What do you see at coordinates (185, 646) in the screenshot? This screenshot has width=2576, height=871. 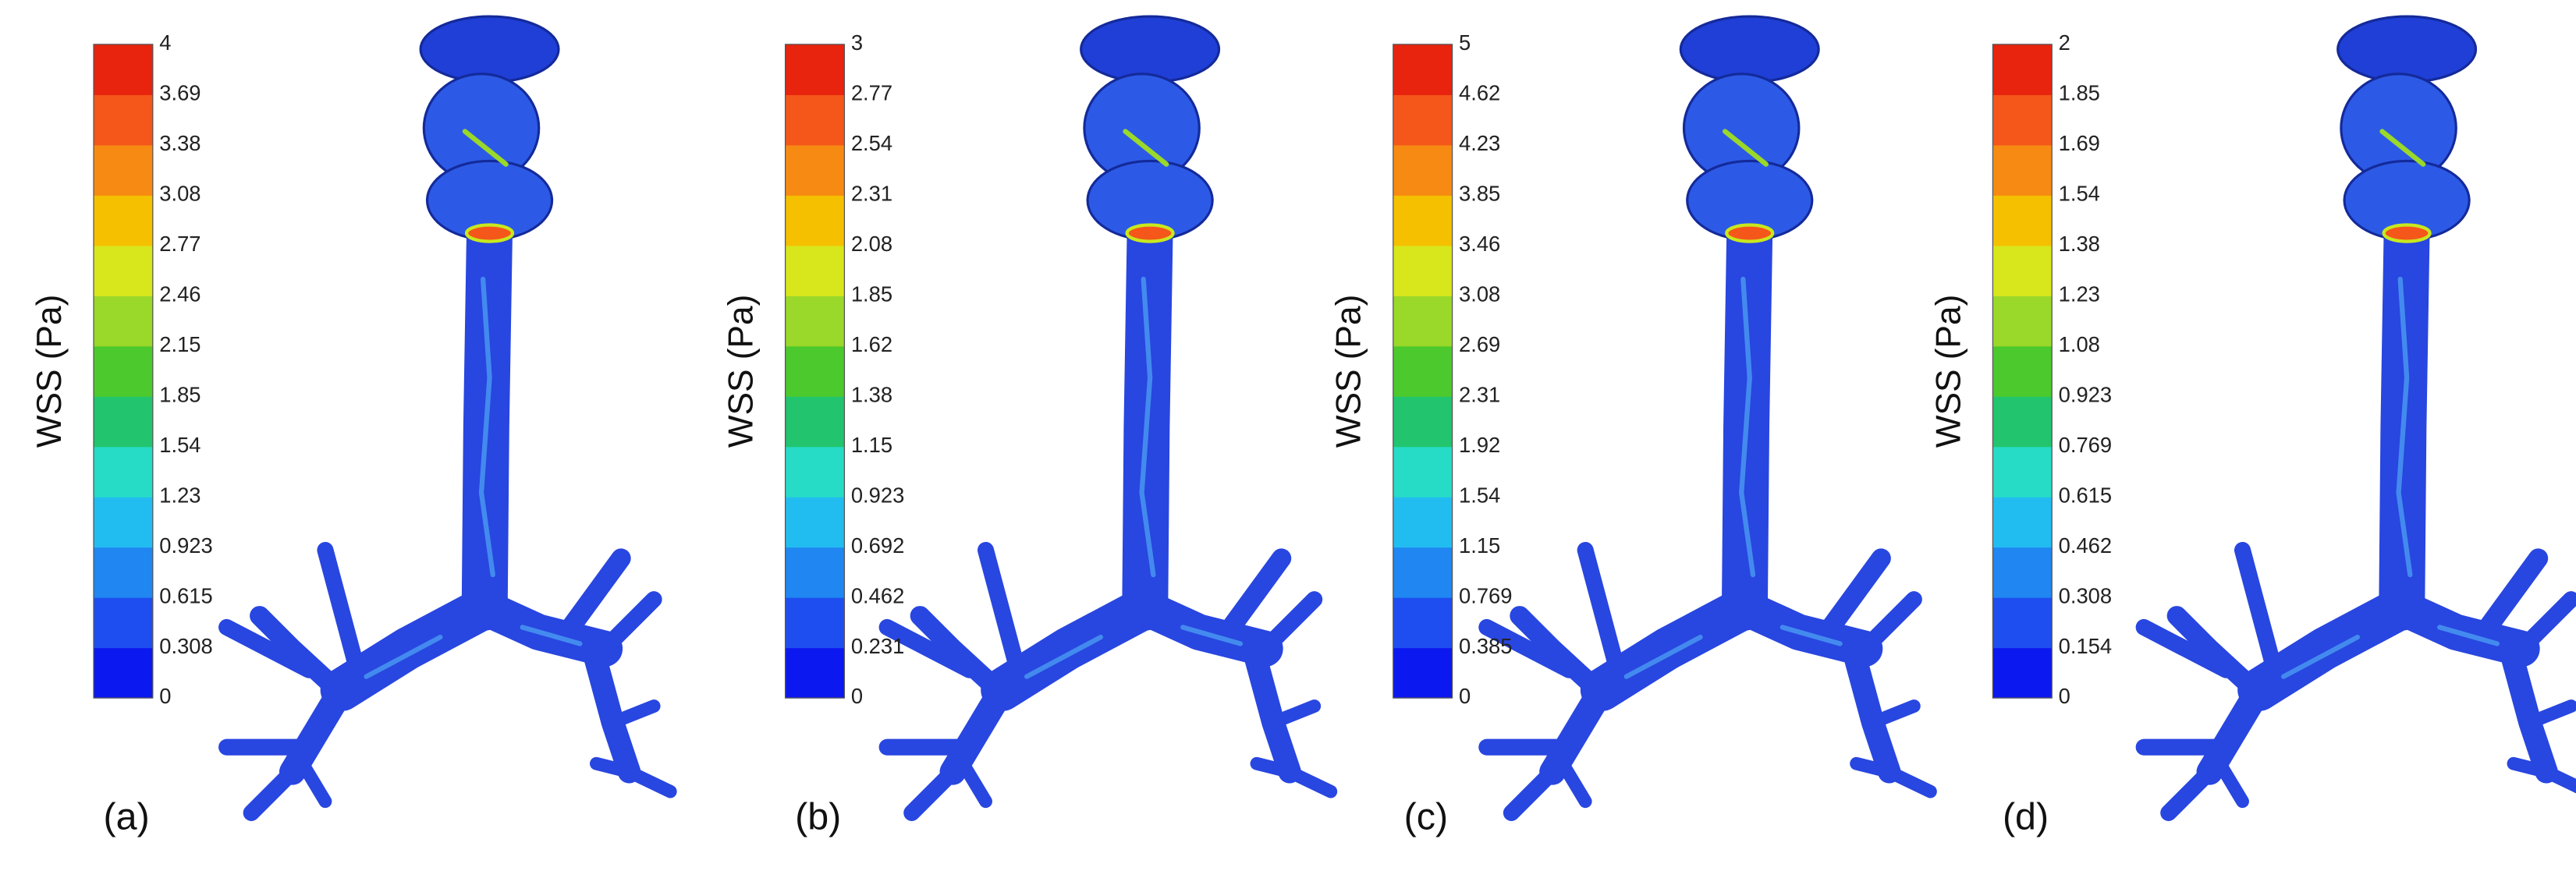 I see `colorbar-tick-label: 0.308` at bounding box center [185, 646].